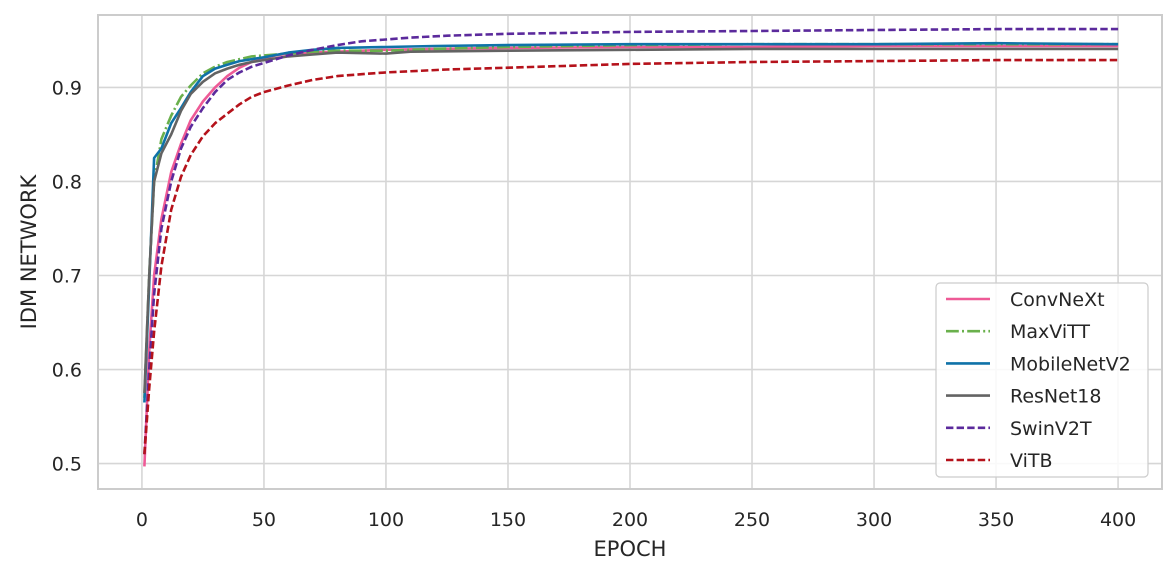  Describe the element at coordinates (142, 520) in the screenshot. I see `x-tick-label: 0` at that location.